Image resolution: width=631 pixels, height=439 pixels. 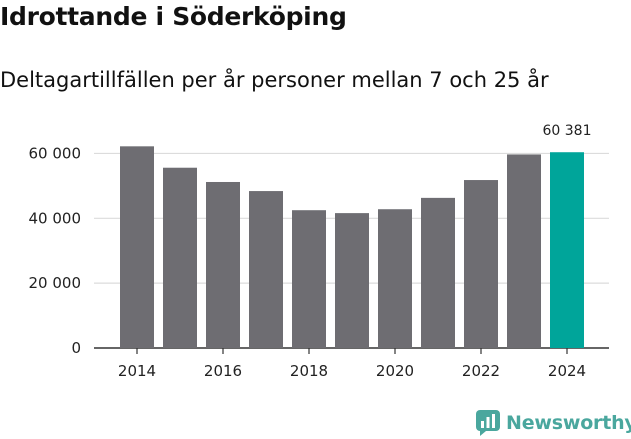 What do you see at coordinates (223, 371) in the screenshot?
I see `x-tick-label: 2016` at bounding box center [223, 371].